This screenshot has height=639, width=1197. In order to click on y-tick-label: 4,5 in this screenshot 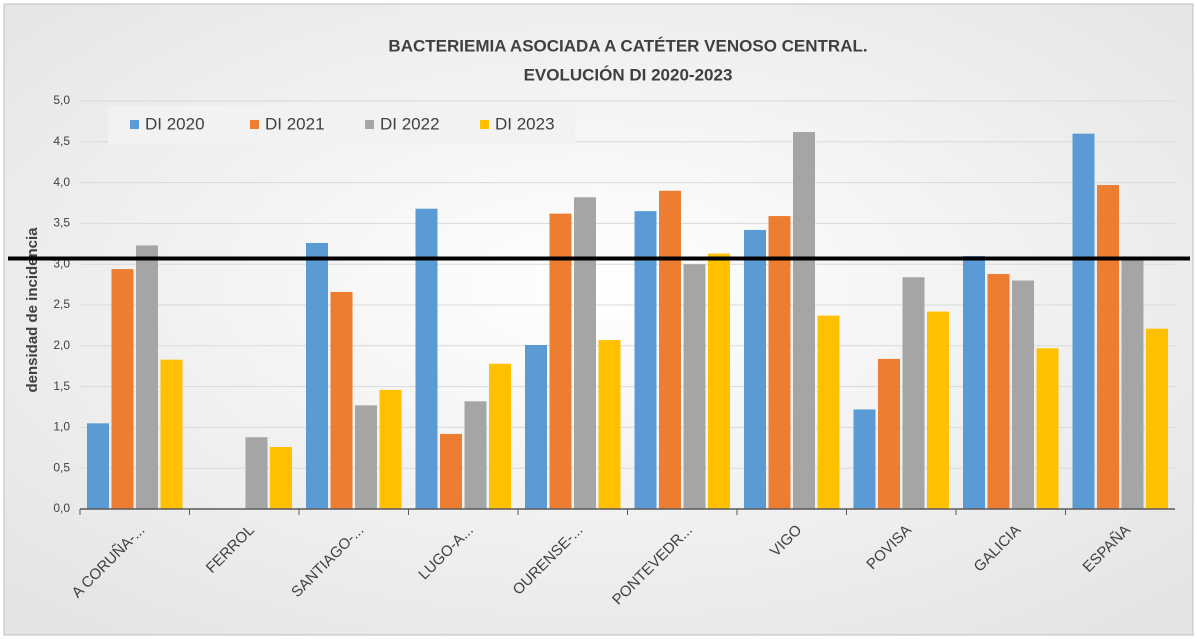, I will do `click(61, 141)`.